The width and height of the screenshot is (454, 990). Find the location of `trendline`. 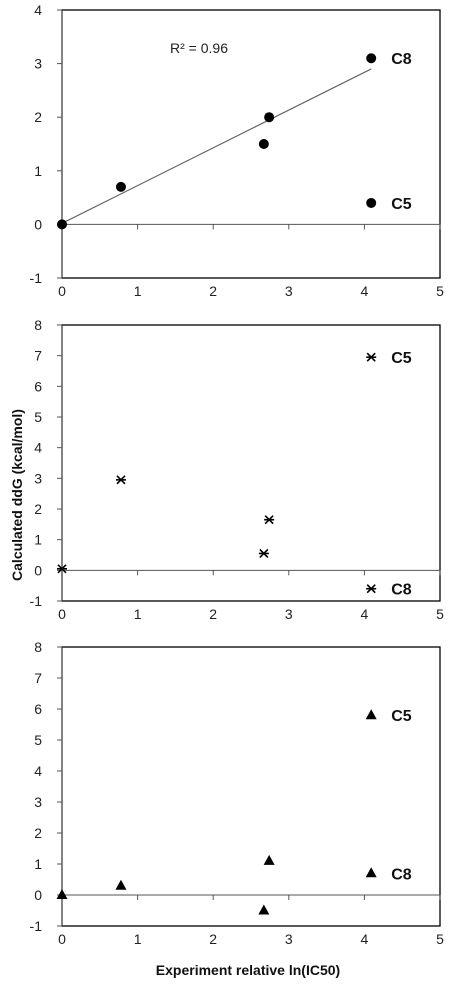

trendline is located at coordinates (216, 146).